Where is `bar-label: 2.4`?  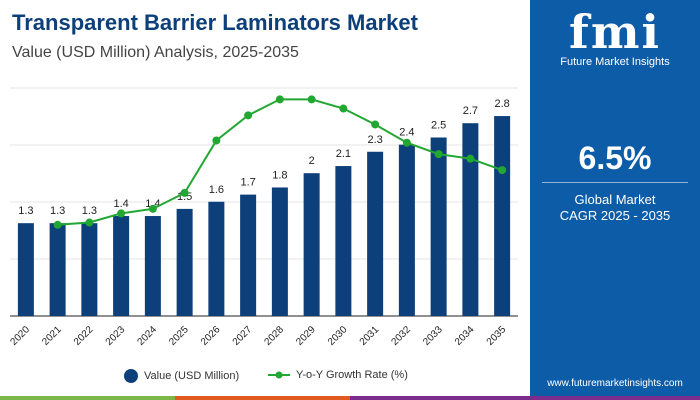 bar-label: 2.4 is located at coordinates (406, 133).